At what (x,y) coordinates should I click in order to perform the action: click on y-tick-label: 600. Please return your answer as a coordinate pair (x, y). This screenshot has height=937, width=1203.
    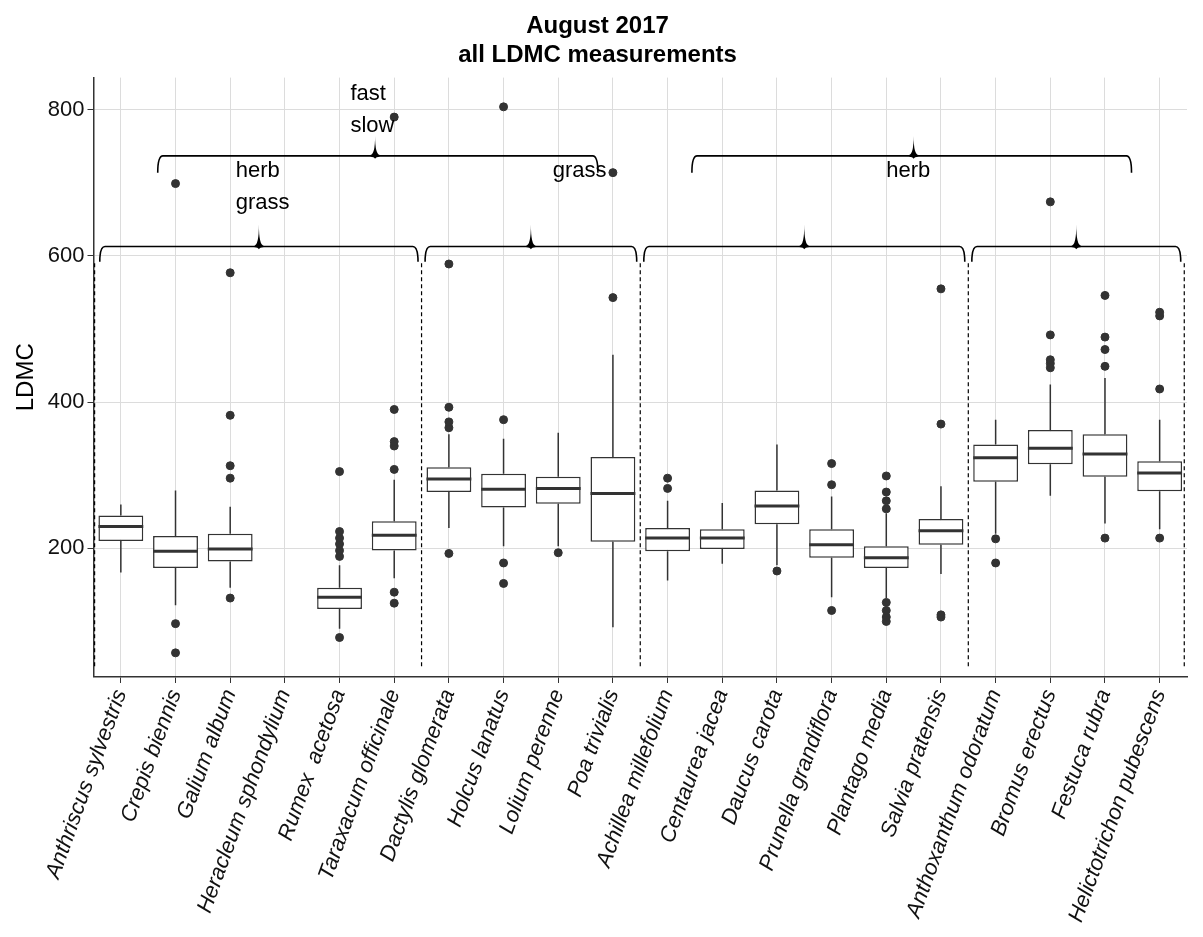
    Looking at the image, I should click on (66, 255).